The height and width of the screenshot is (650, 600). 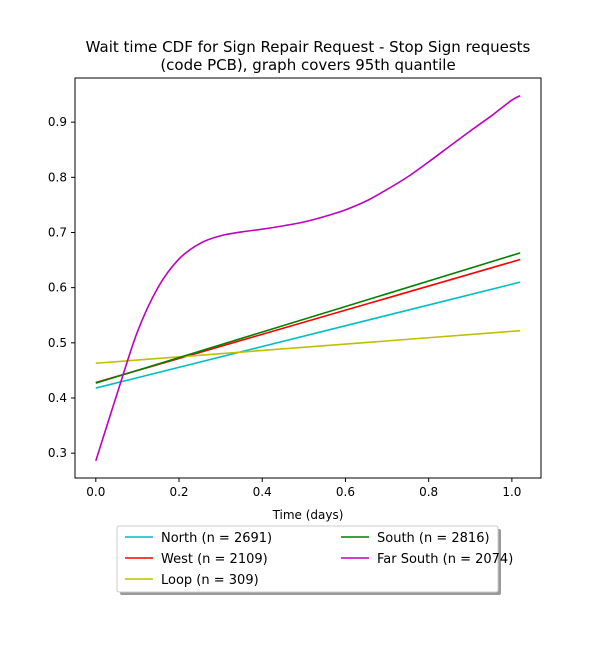 I want to click on y-tick-label: 0.6, so click(x=57, y=288).